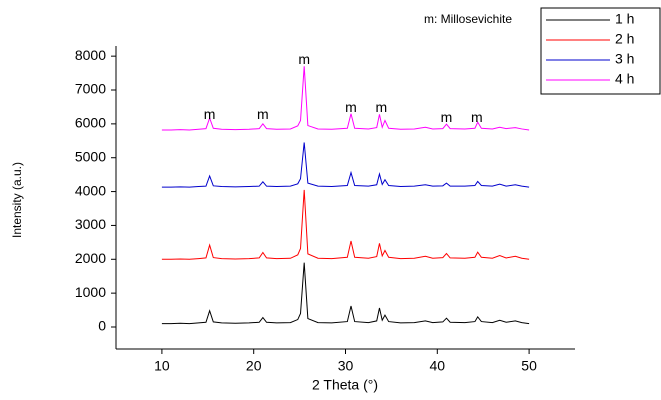  Describe the element at coordinates (624, 19) in the screenshot. I see `legend-label: 1 h` at that location.